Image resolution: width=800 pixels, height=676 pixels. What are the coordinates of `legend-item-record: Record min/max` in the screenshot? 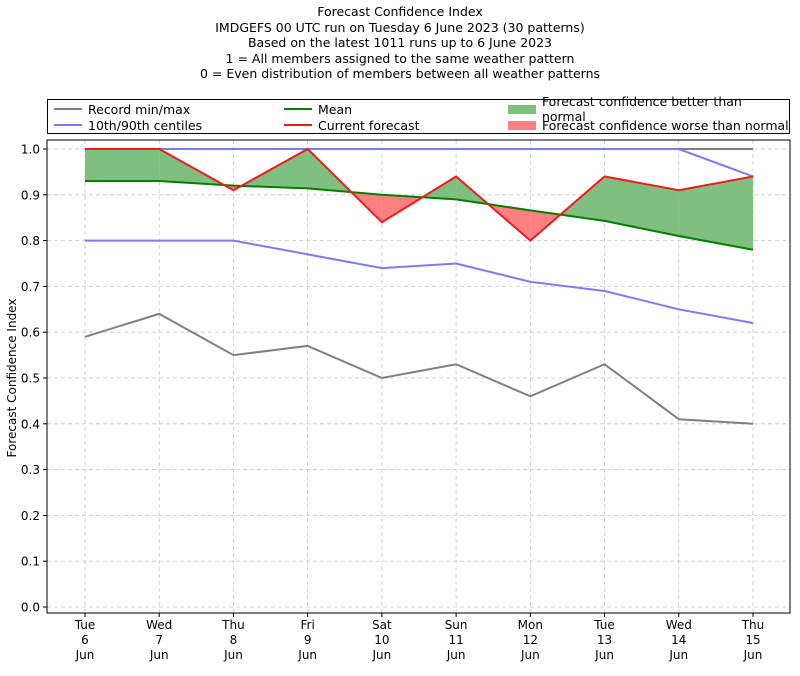 It's located at (122, 109).